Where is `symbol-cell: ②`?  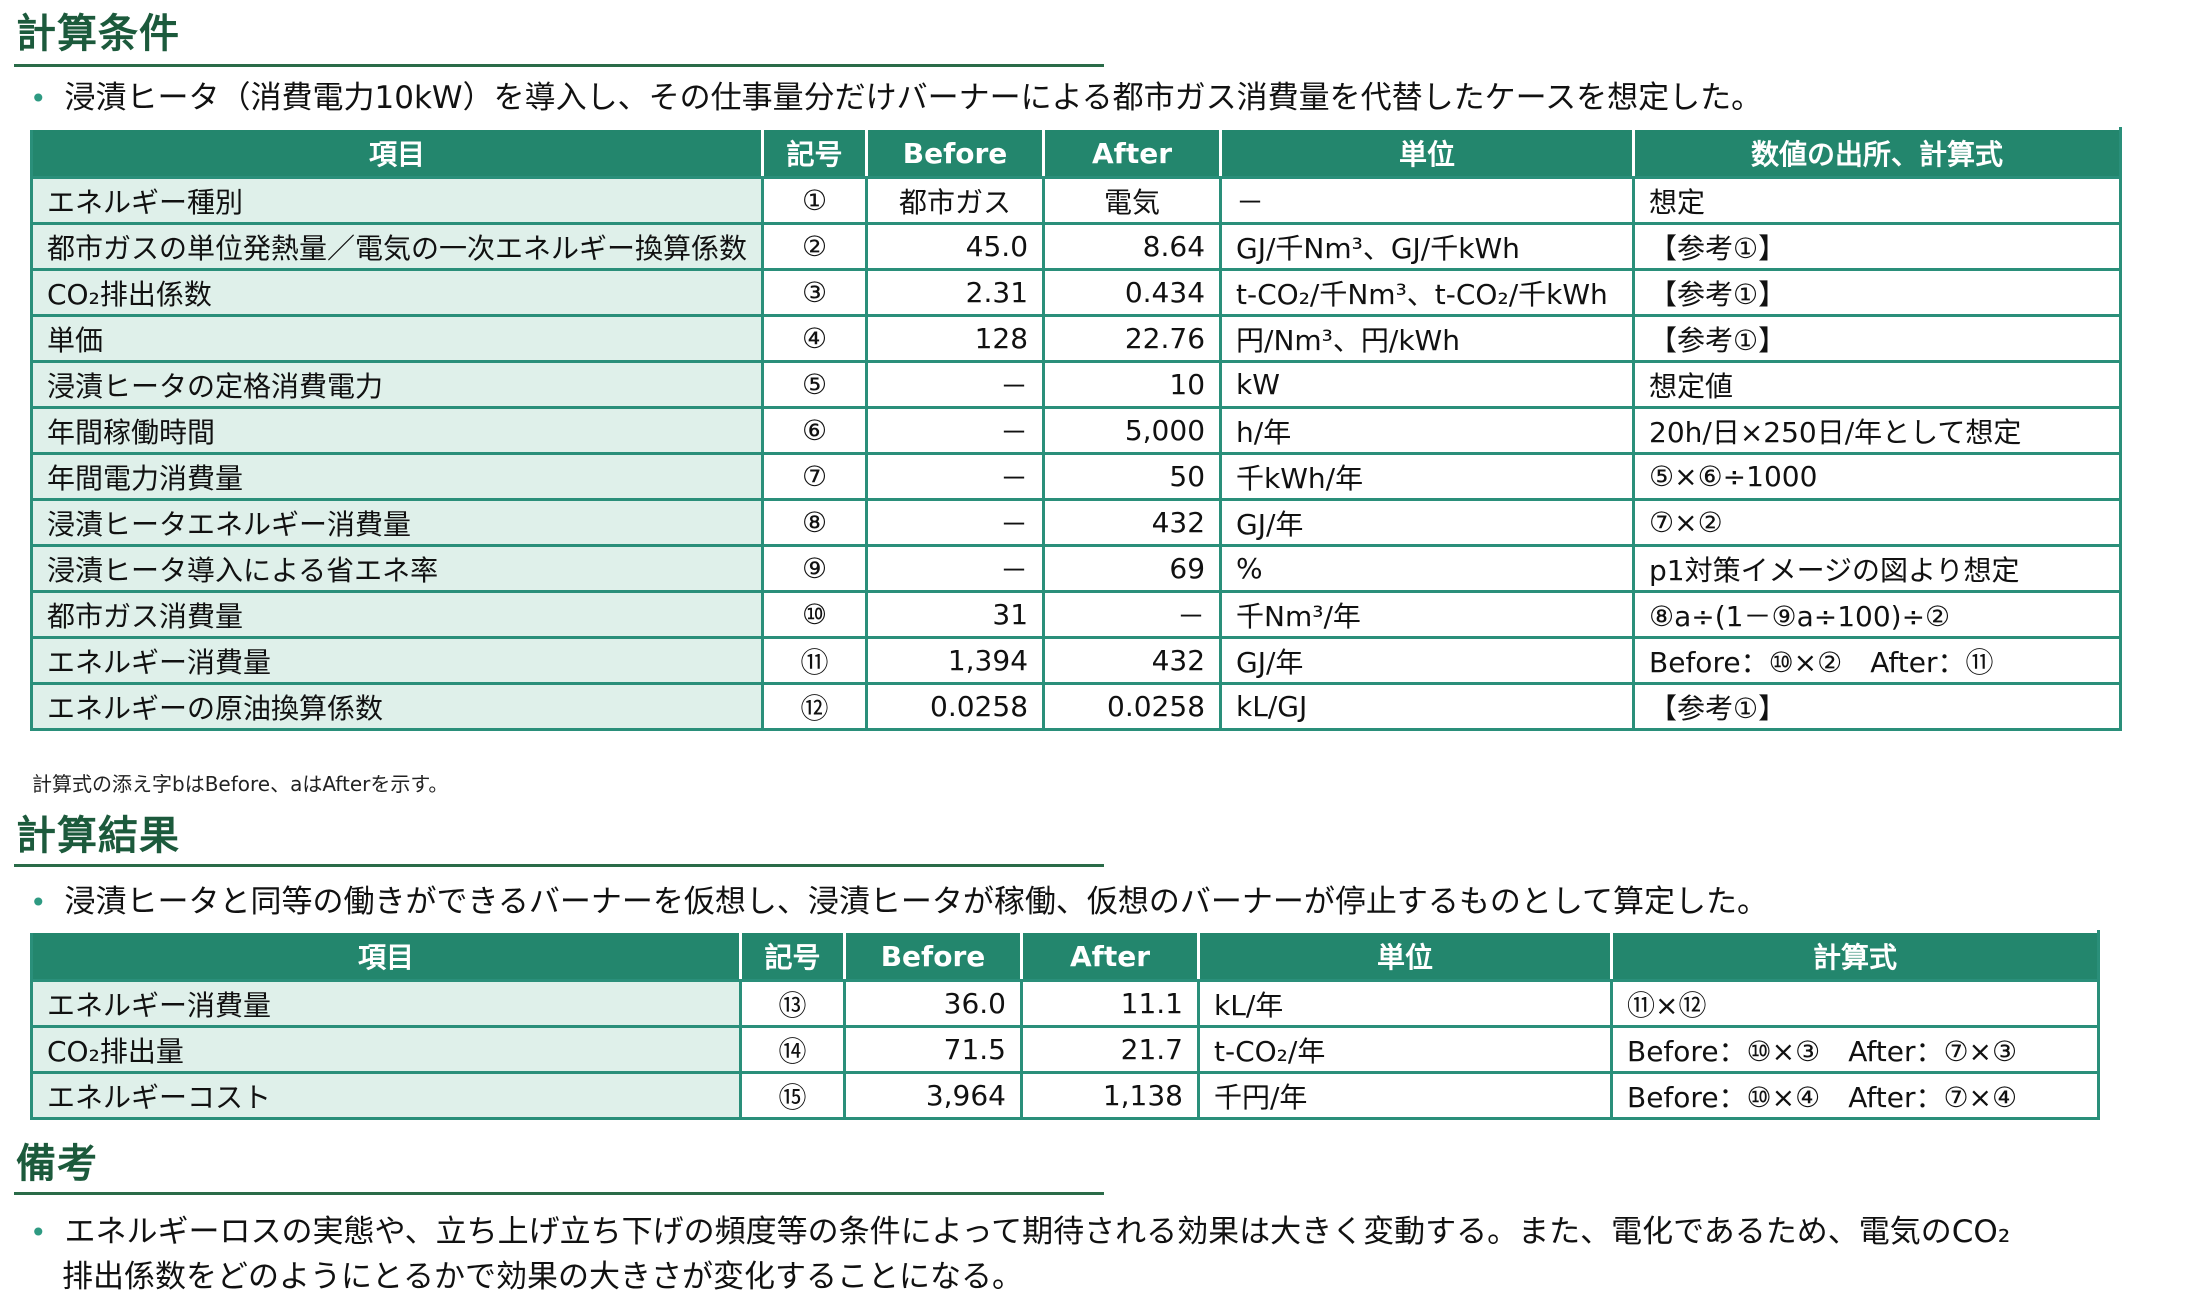 symbol-cell: ② is located at coordinates (815, 246).